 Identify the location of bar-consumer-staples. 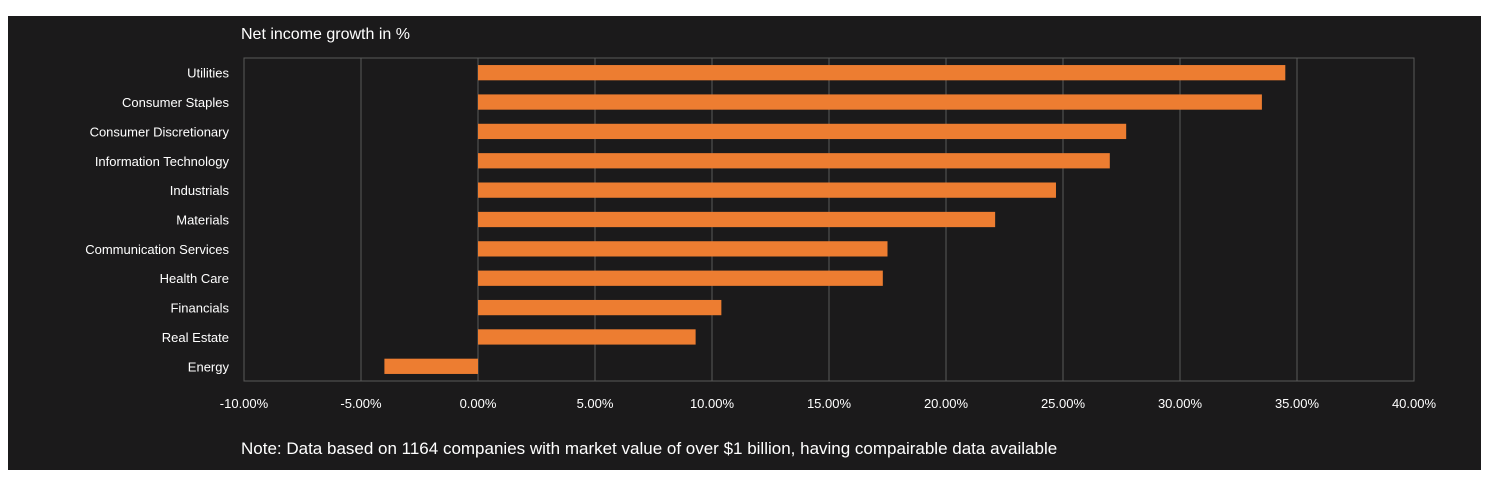
(870, 102).